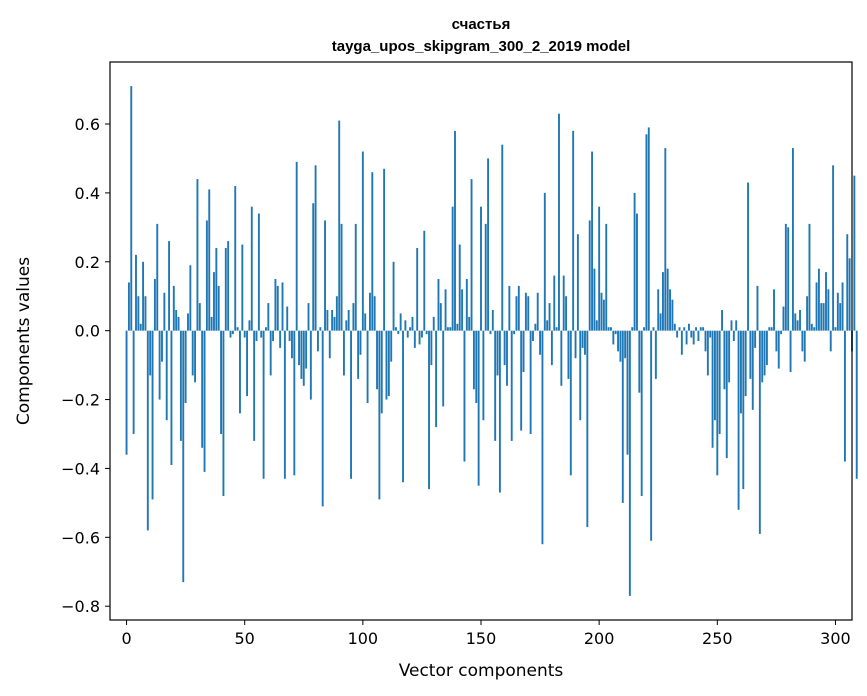 This screenshot has height=696, width=867. What do you see at coordinates (363, 638) in the screenshot?
I see `x-tick-label: 100` at bounding box center [363, 638].